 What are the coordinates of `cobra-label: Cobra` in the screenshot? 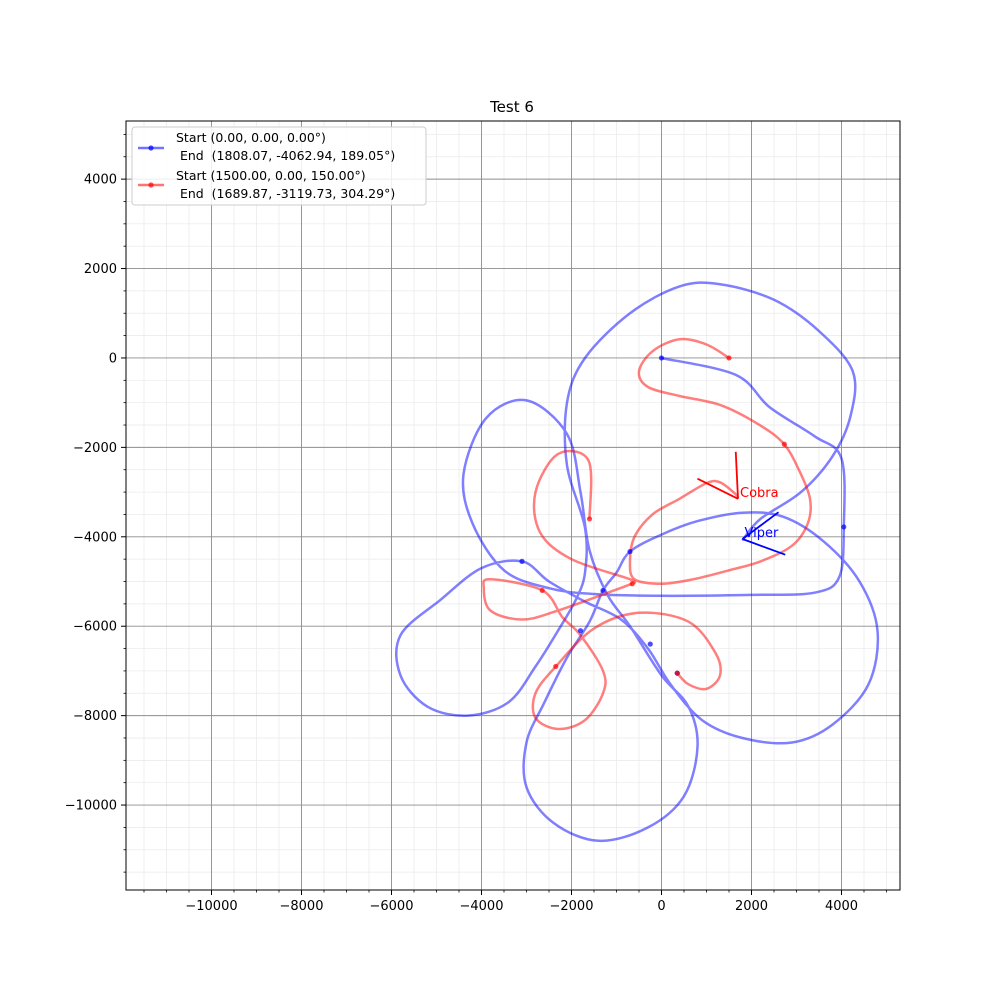 It's located at (759, 493).